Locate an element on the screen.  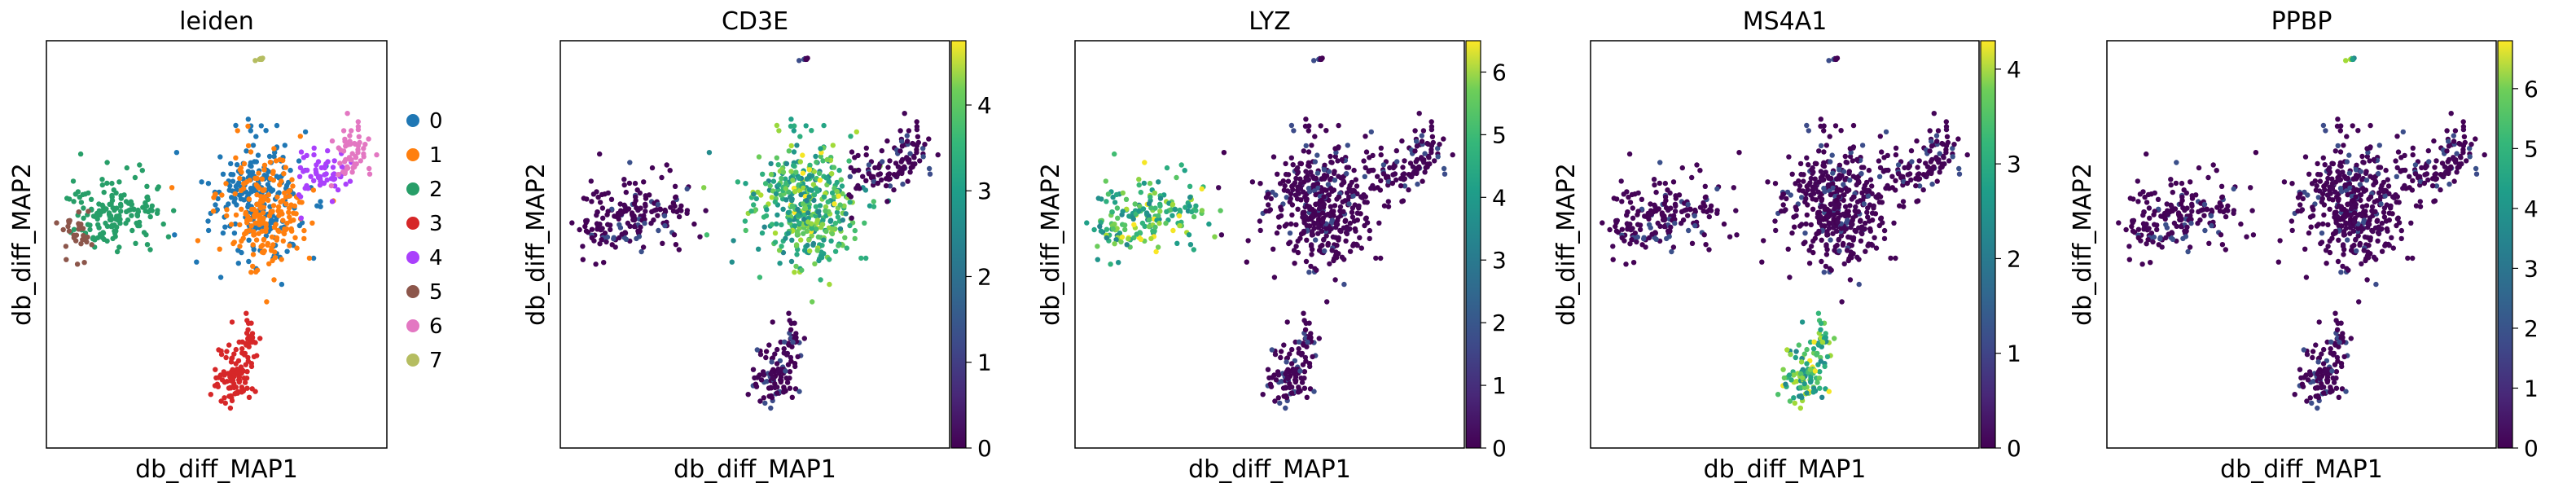
colorbar-tick-label: 3 is located at coordinates (2014, 164).